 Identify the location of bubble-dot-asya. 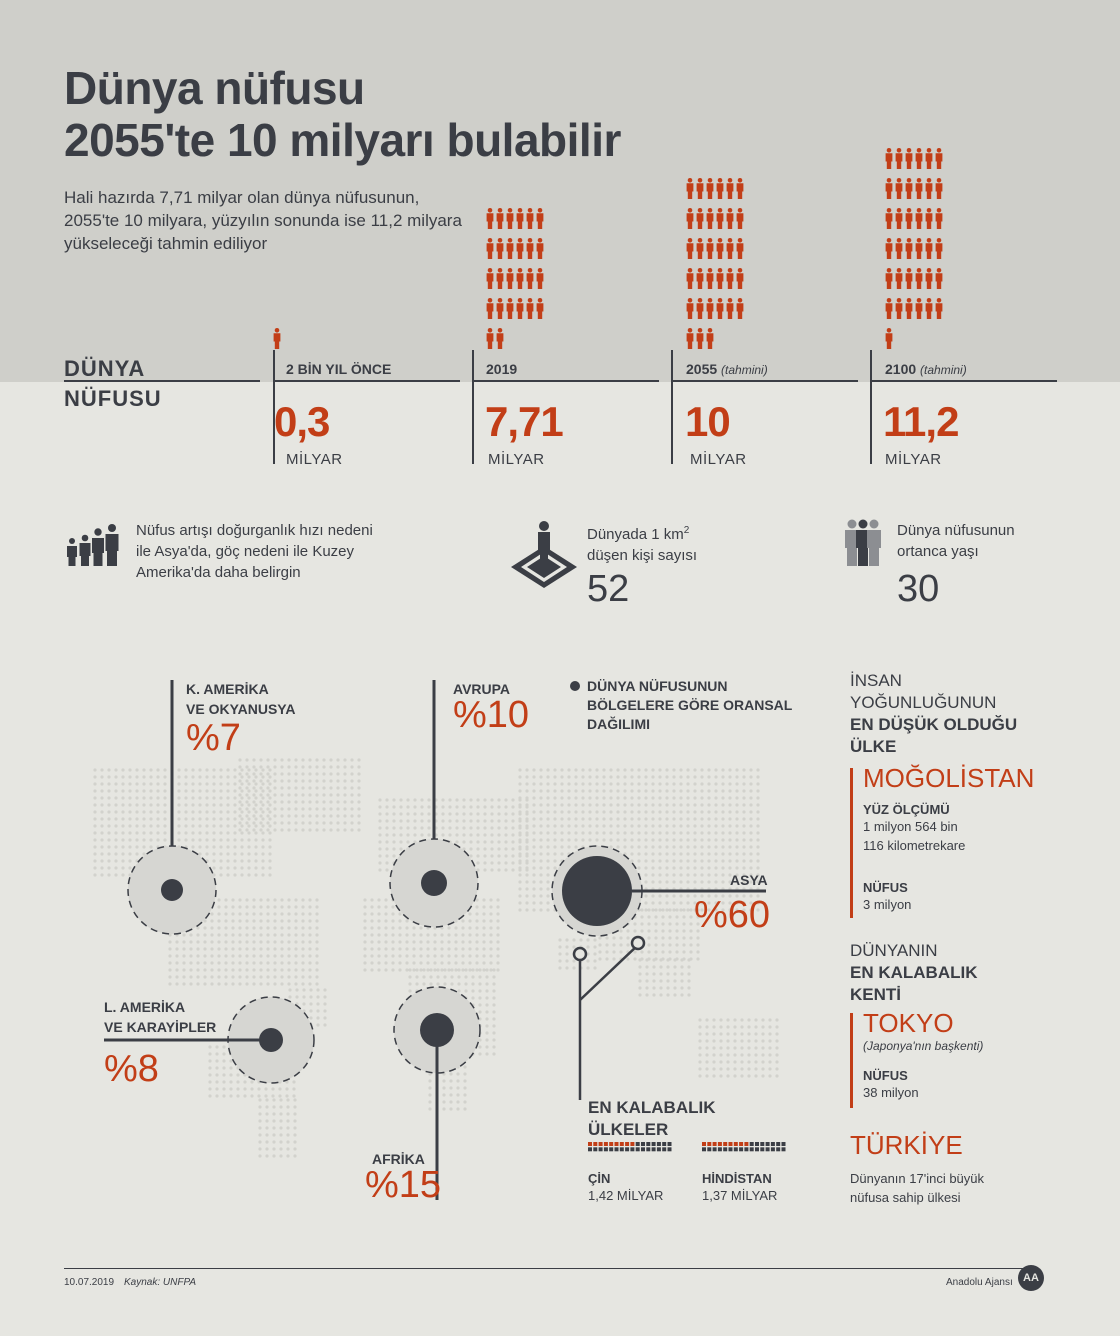
(597, 891).